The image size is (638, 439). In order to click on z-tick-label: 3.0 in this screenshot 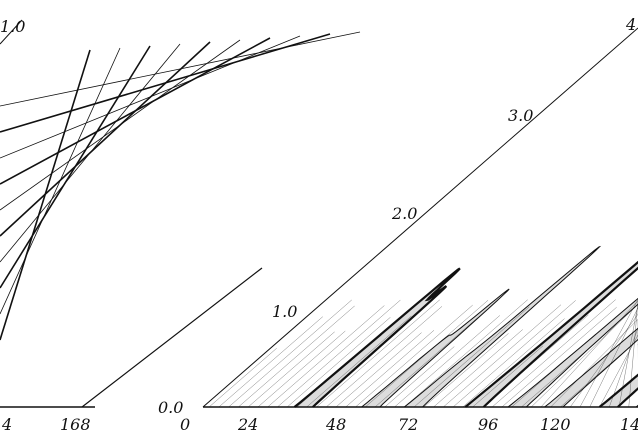, I will do `click(520, 115)`.